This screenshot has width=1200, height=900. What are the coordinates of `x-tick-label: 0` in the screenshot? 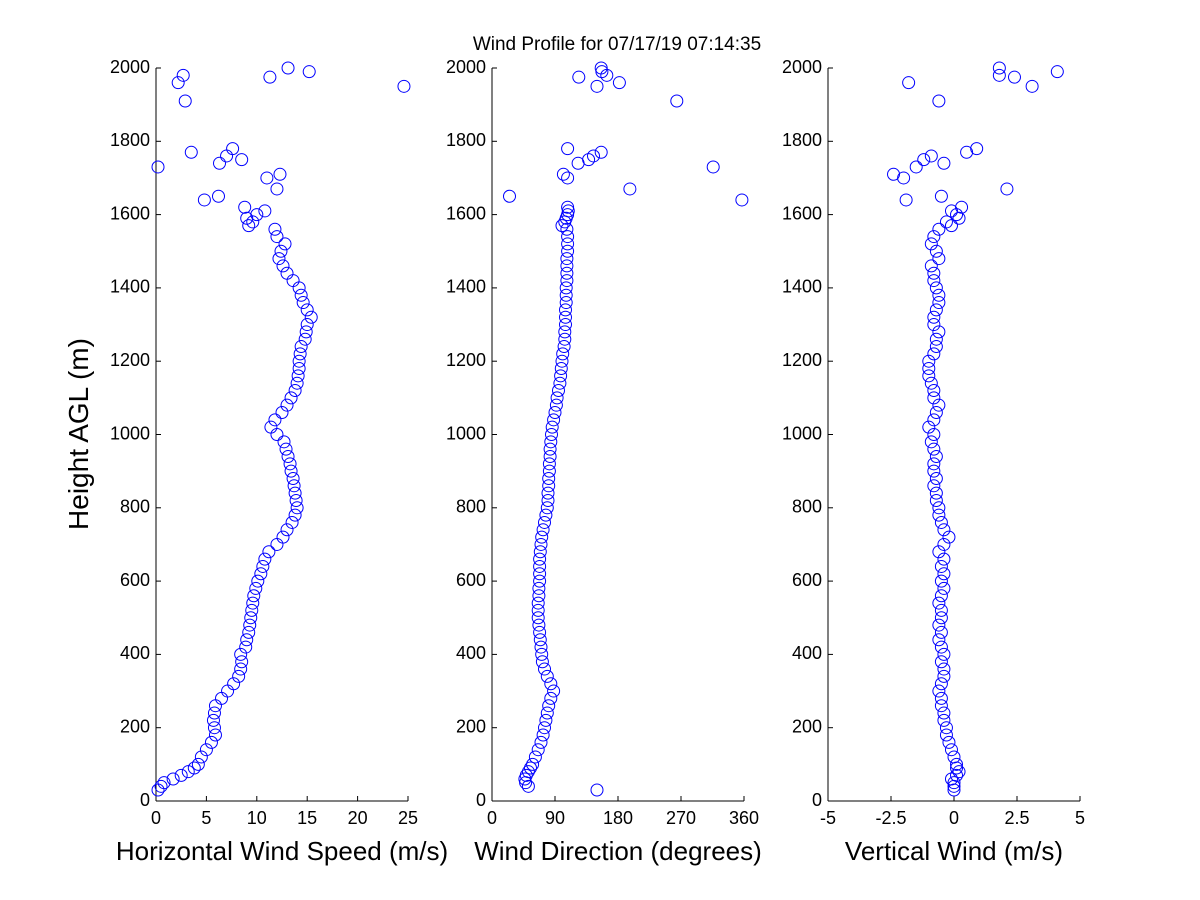 It's located at (156, 818).